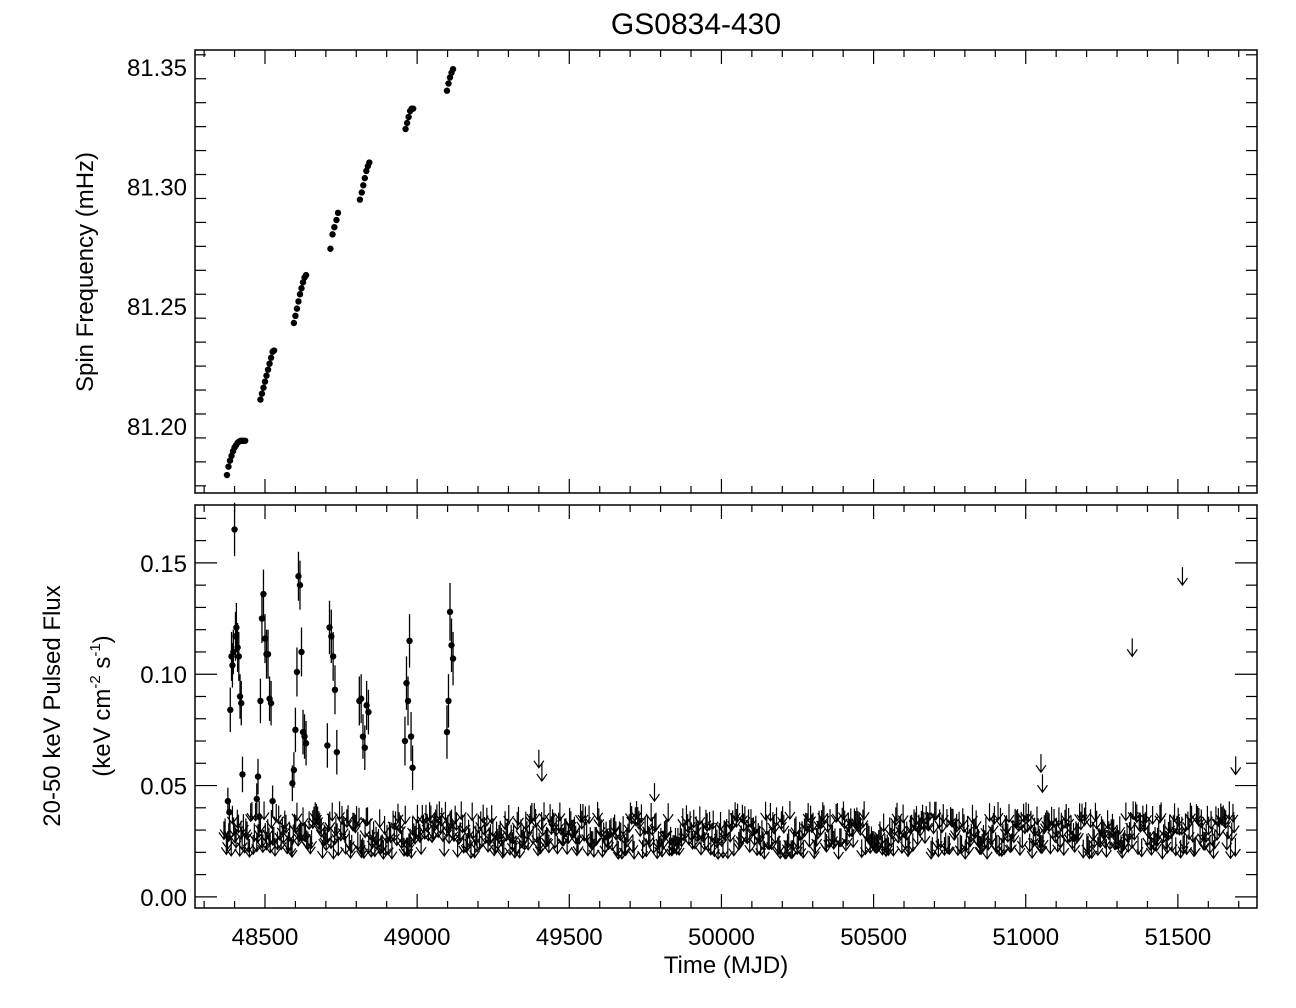  Describe the element at coordinates (163, 675) in the screenshot. I see `y-tick-label: 0.10` at that location.